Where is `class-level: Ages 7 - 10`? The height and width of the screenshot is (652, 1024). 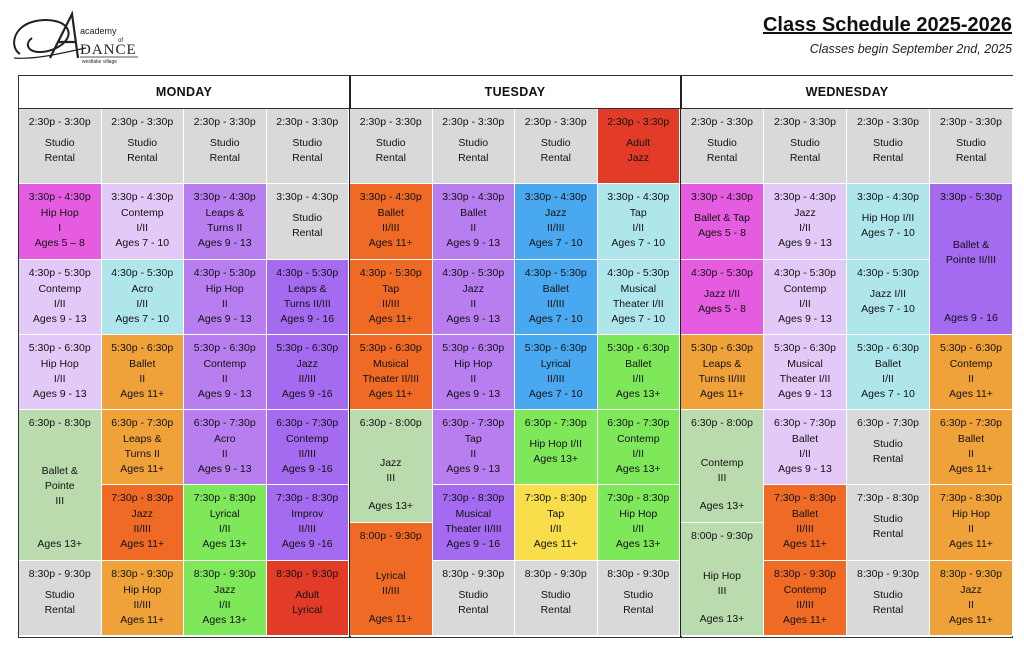
class-level: Ages 7 - 10 is located at coordinates (888, 233).